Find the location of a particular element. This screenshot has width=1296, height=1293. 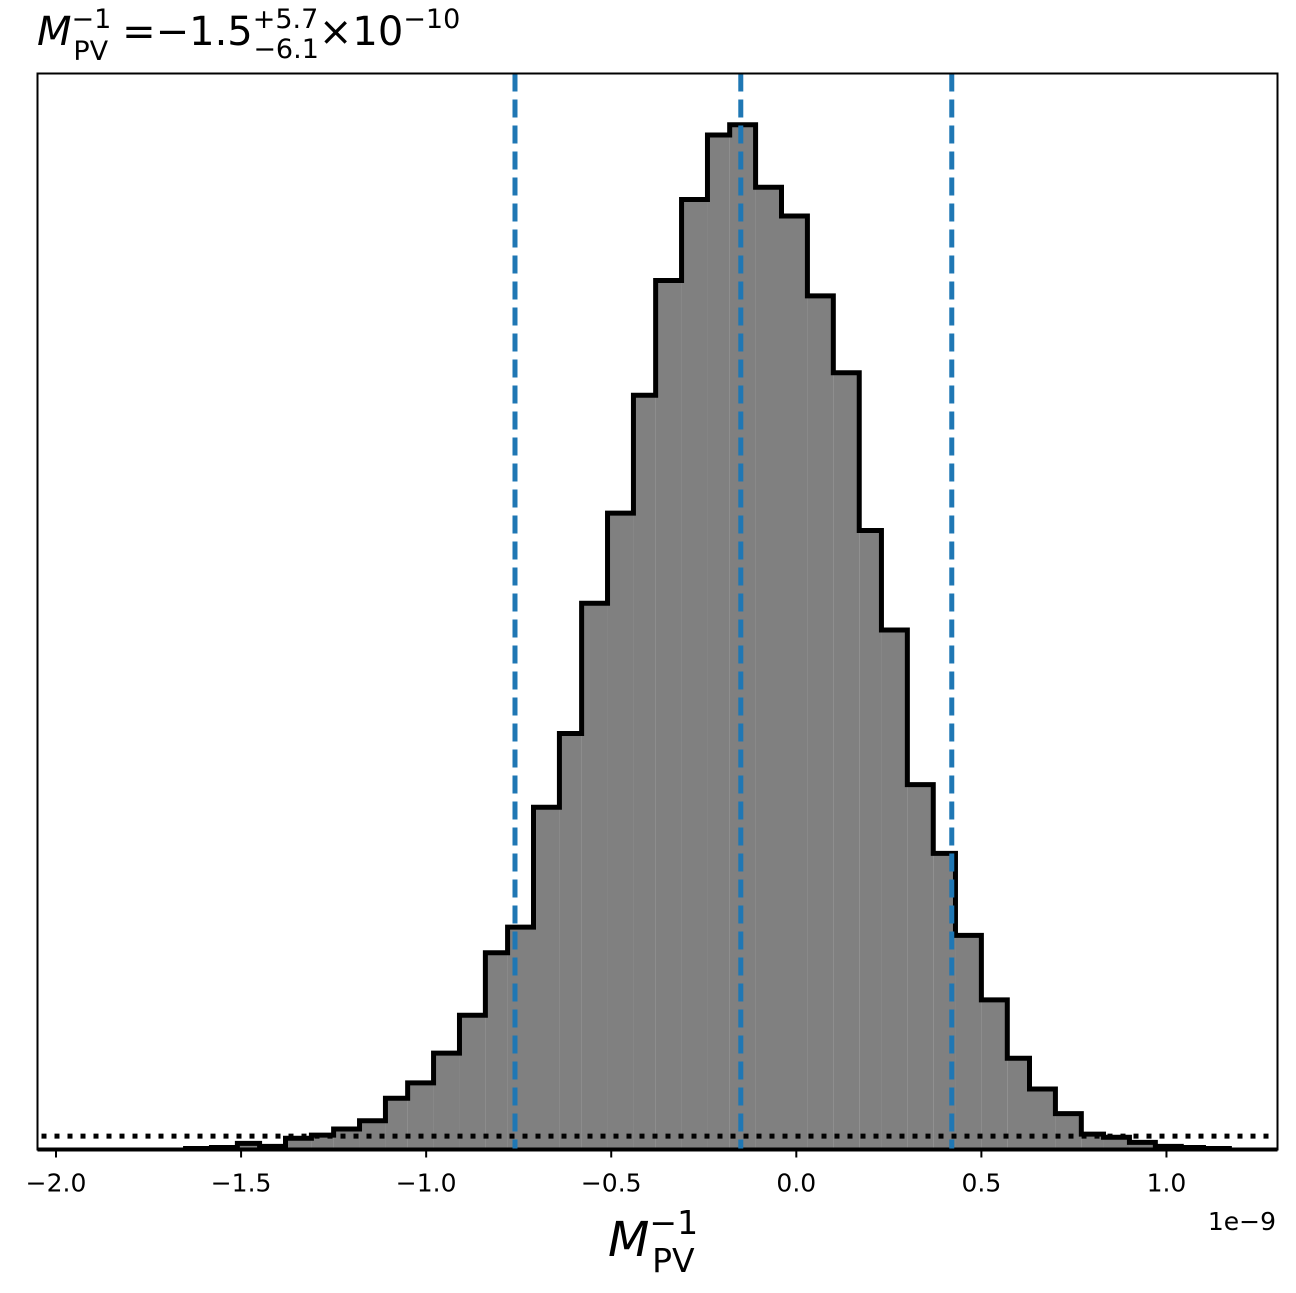

title-times: × is located at coordinates (336, 32).